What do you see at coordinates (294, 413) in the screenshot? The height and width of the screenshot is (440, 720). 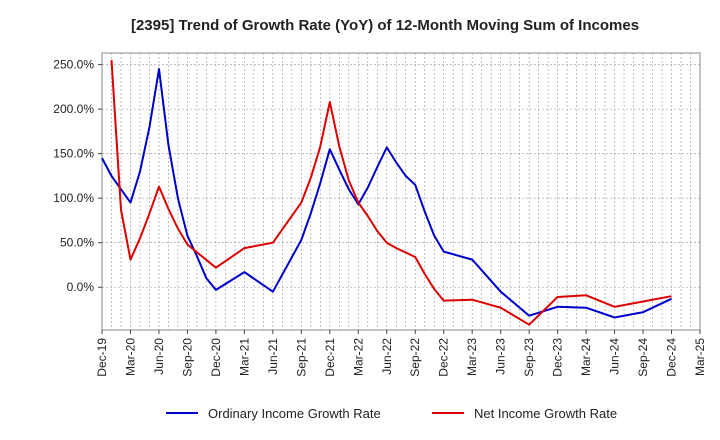 I see `legend-label-ordinary: Ordinary Income Growth Rate` at bounding box center [294, 413].